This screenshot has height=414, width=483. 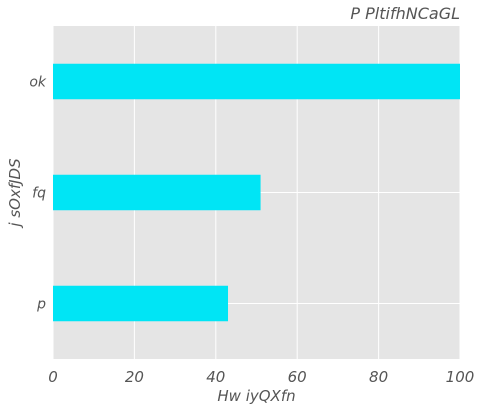 I want to click on y-tick-label: fq, so click(x=39, y=194).